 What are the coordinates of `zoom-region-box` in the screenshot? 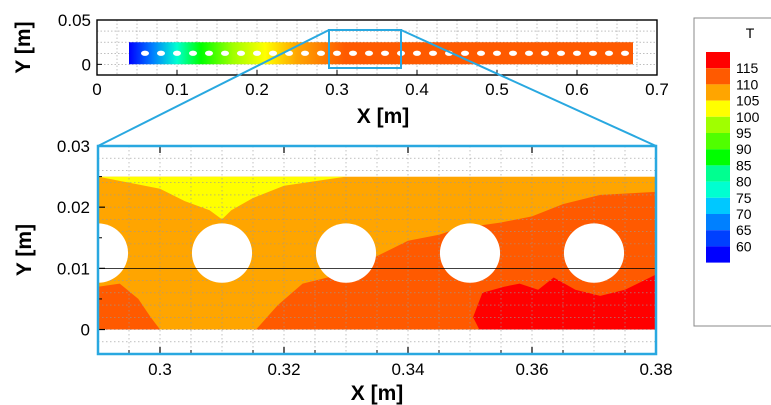 It's located at (365, 49).